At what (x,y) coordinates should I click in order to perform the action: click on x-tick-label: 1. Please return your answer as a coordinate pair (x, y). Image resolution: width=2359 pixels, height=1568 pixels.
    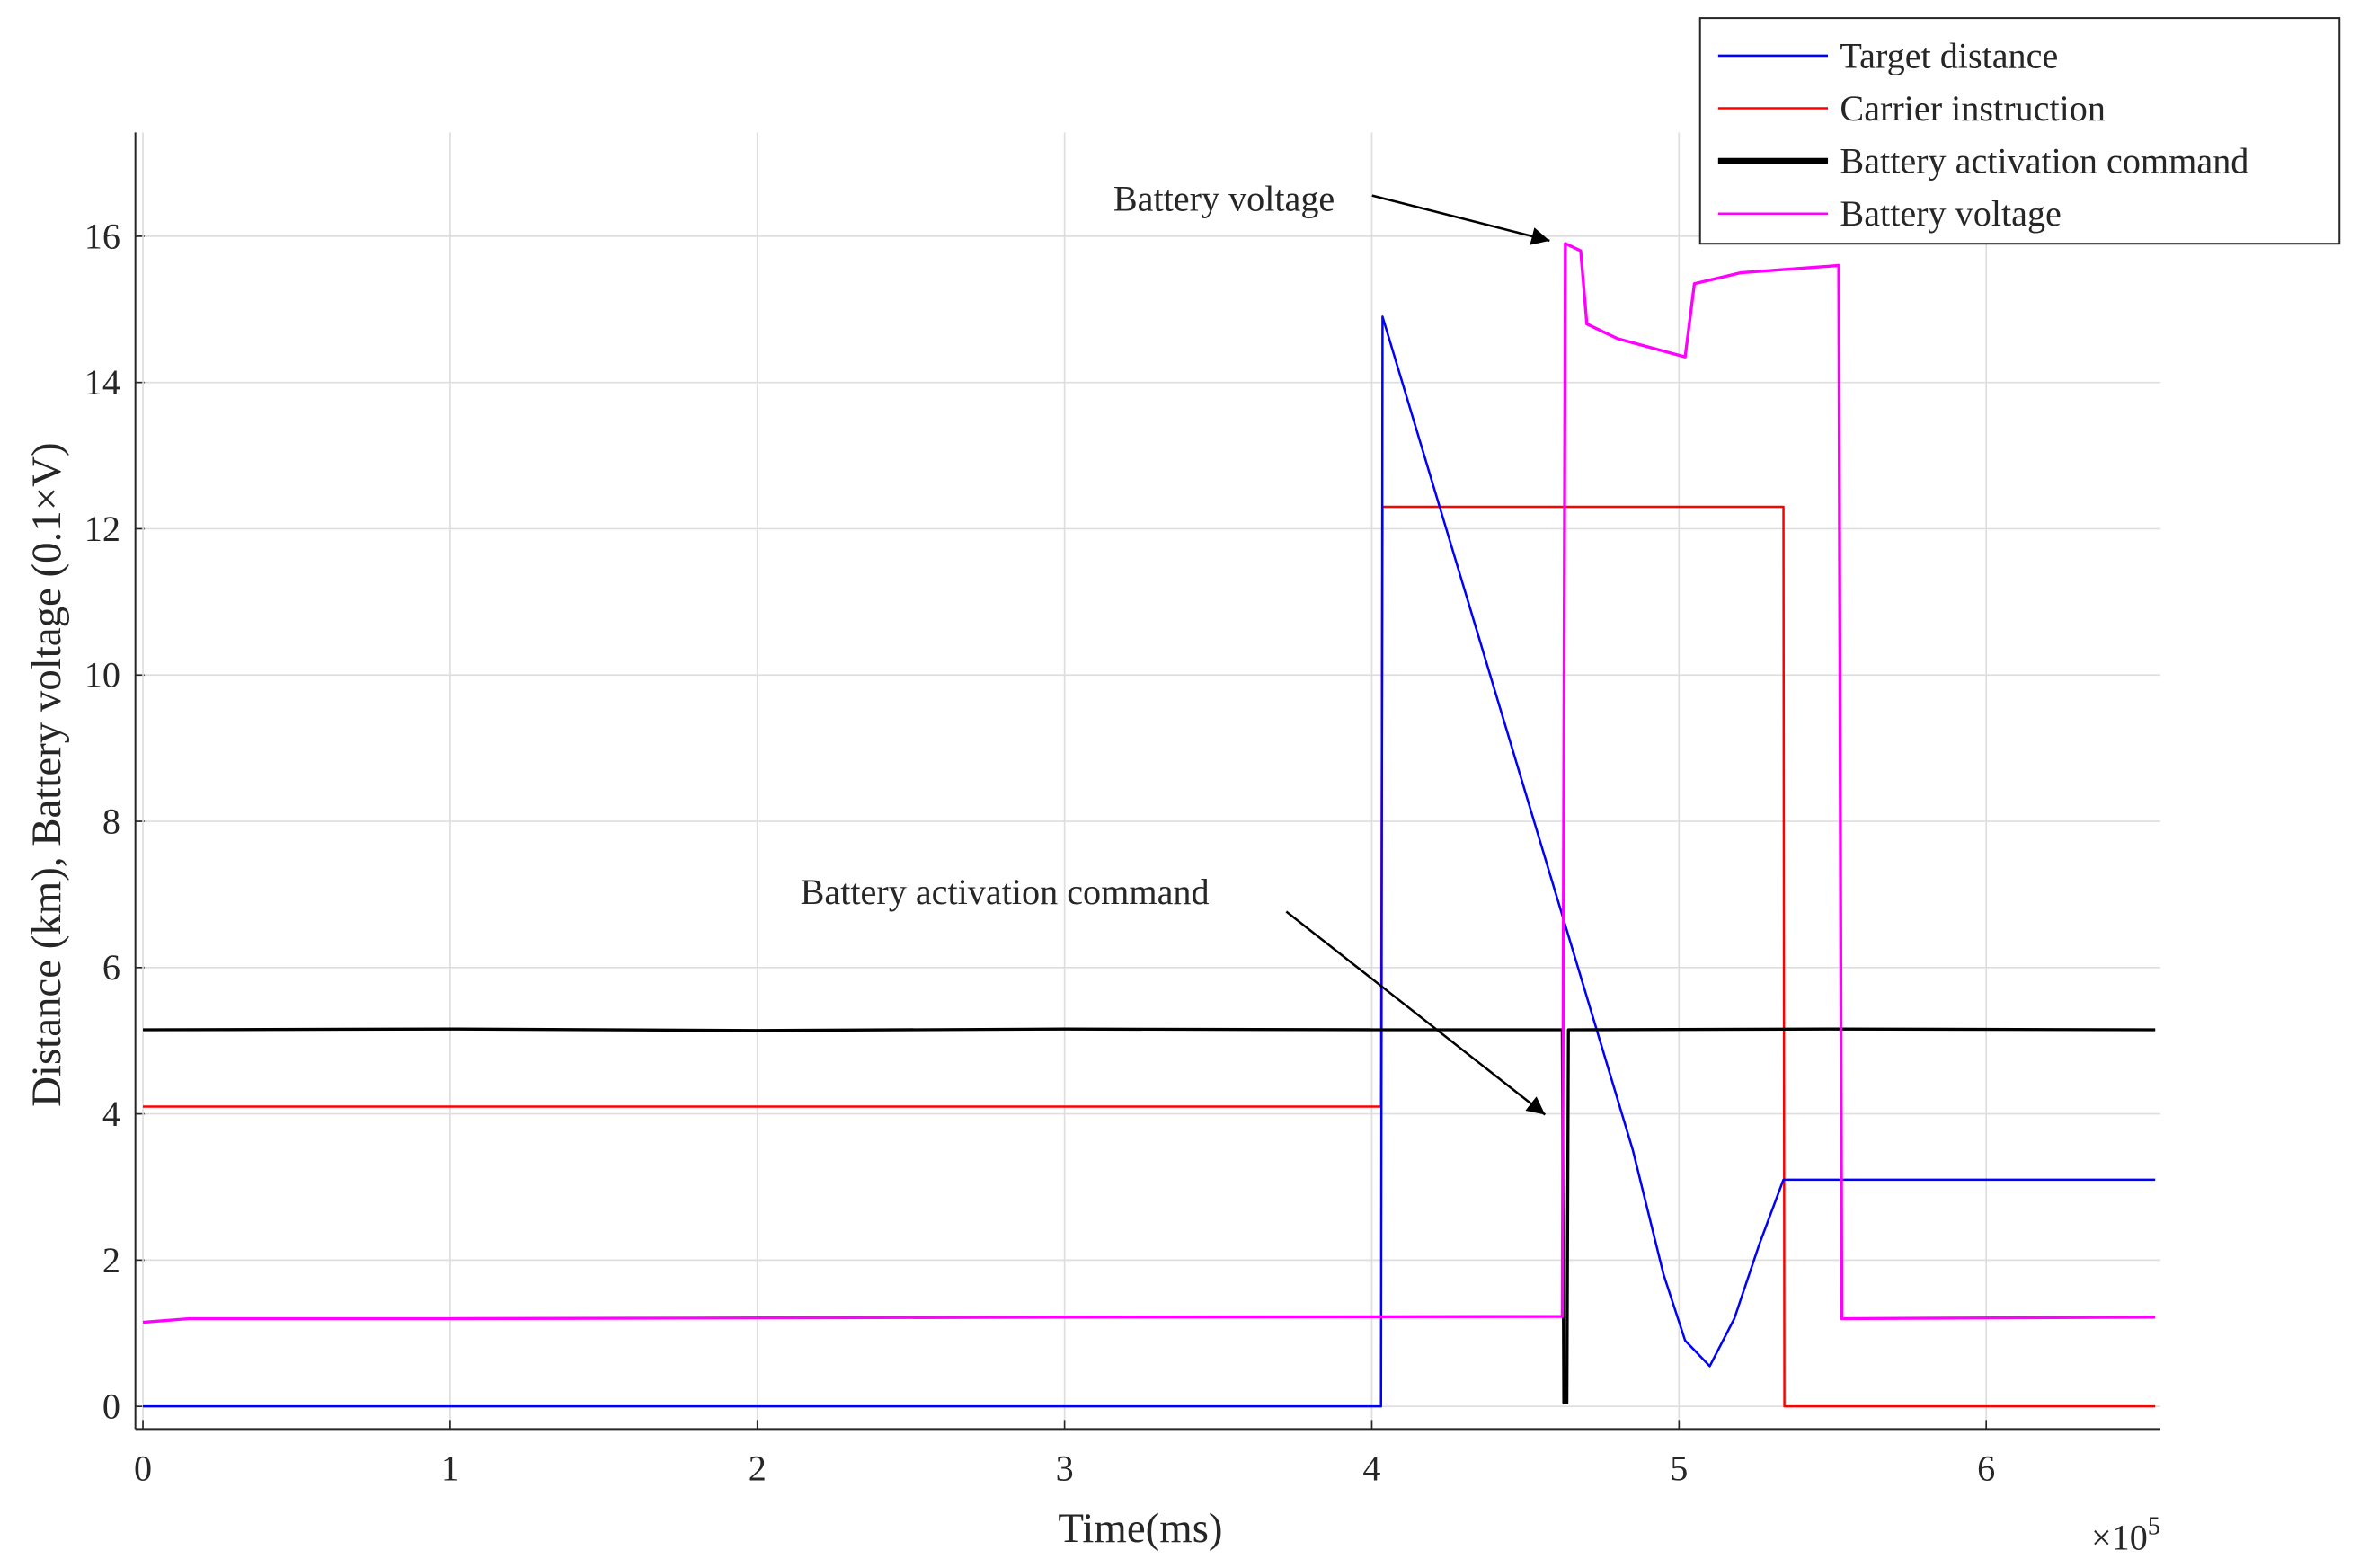
    Looking at the image, I should click on (450, 1468).